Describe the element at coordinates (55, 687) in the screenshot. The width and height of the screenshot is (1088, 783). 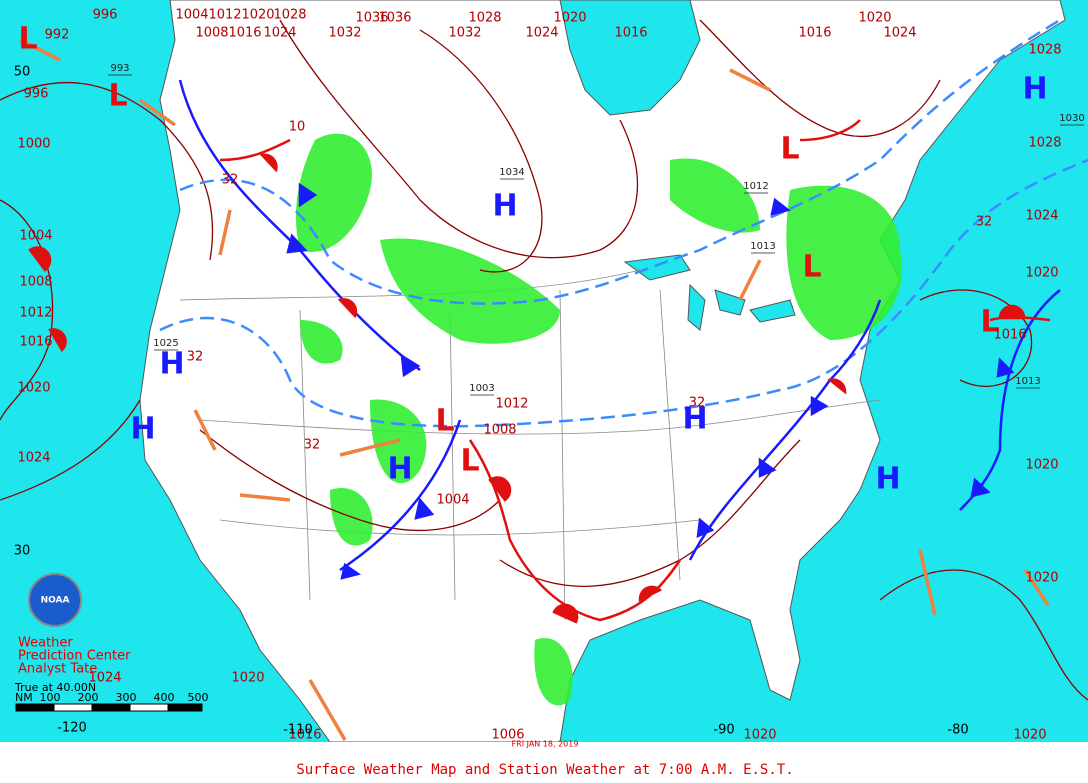
I see `projection-note: True at 40.00N` at that location.